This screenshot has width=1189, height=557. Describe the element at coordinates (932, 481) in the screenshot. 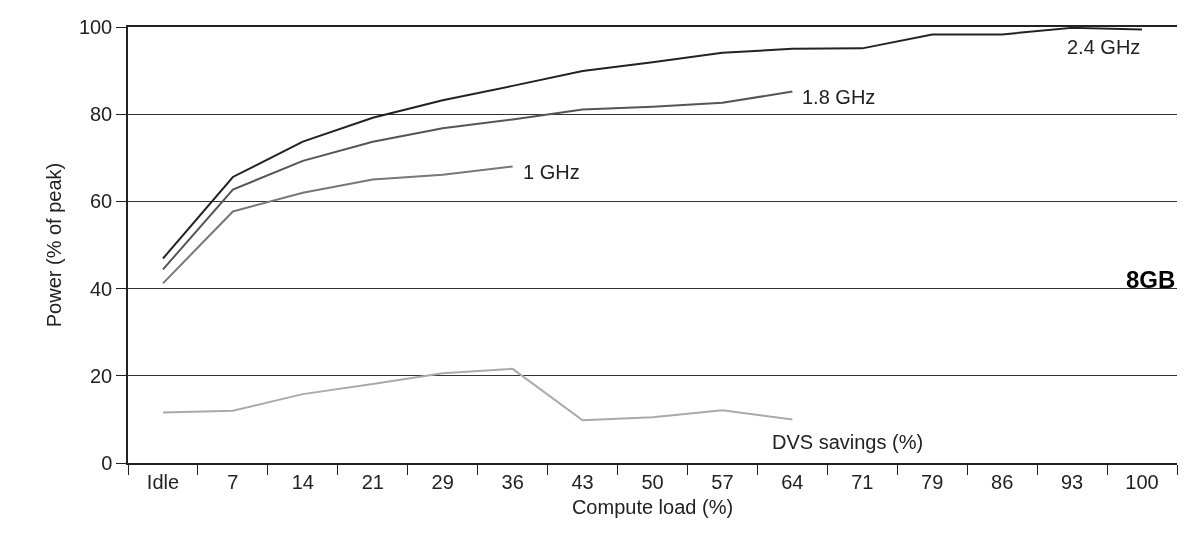

I see `x-tick-label: 79` at that location.